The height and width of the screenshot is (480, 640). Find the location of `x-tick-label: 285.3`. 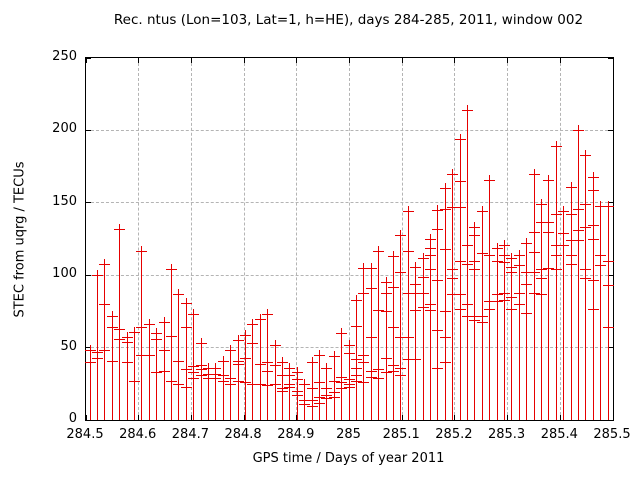

x-tick-label: 285.3 is located at coordinates (506, 434).